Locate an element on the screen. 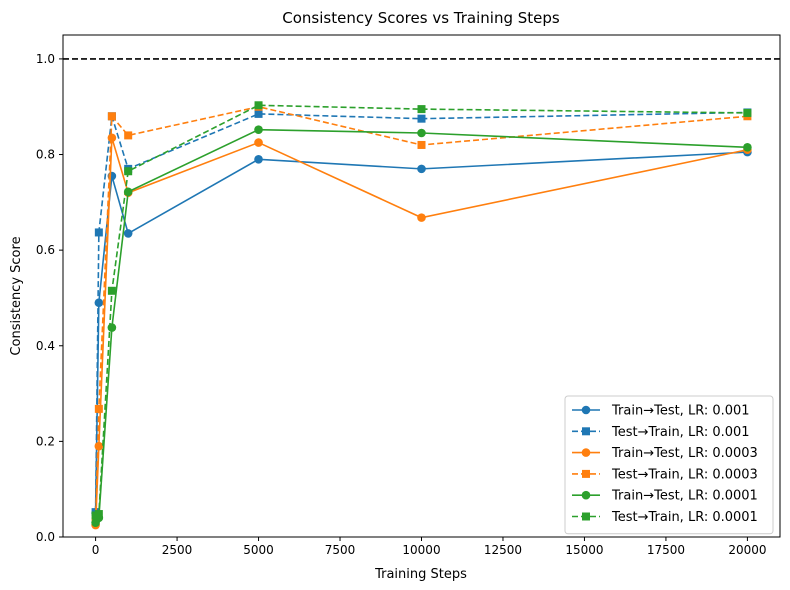 The height and width of the screenshot is (590, 790). x-tick-label: 10000 is located at coordinates (421, 550).